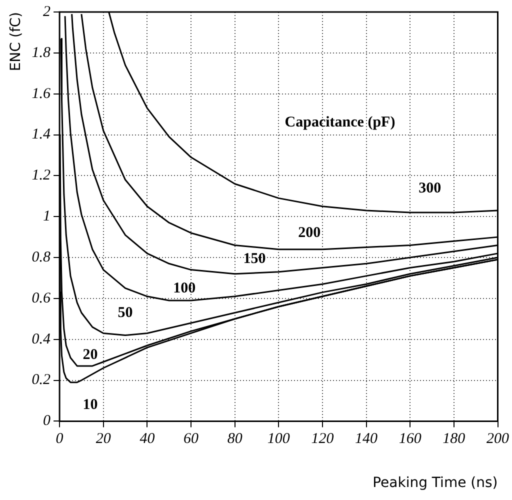  I want to click on y-tick-label: 0, so click(47, 421).